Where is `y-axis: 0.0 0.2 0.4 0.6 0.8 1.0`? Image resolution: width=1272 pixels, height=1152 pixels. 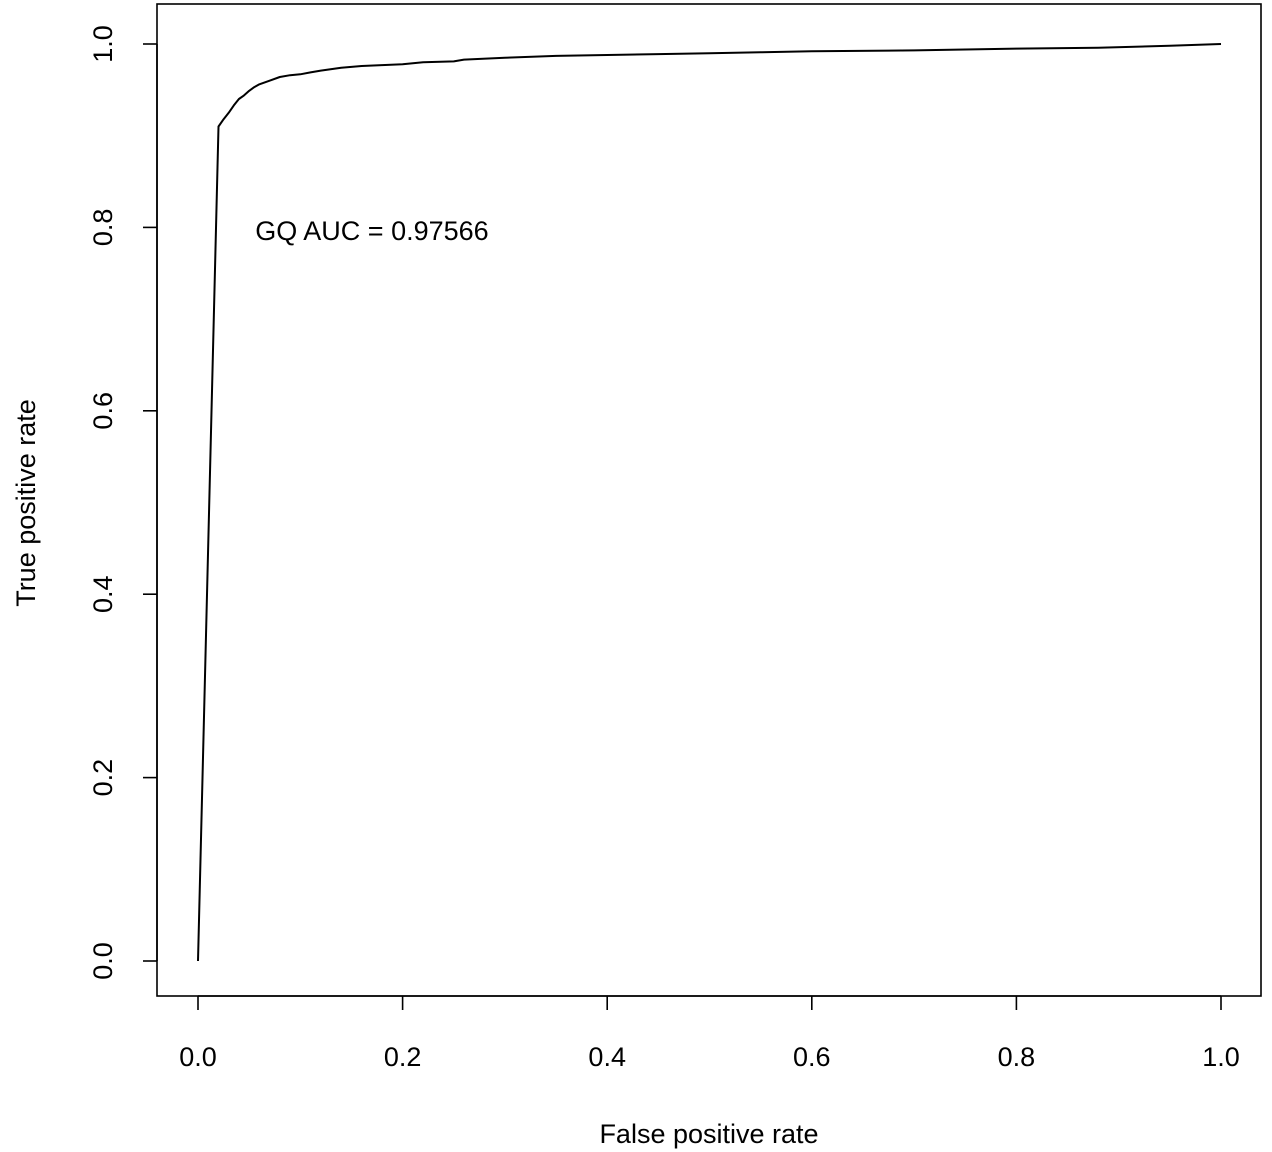 y-axis: 0.0 0.2 0.4 0.6 0.8 1.0 is located at coordinates (123, 502).